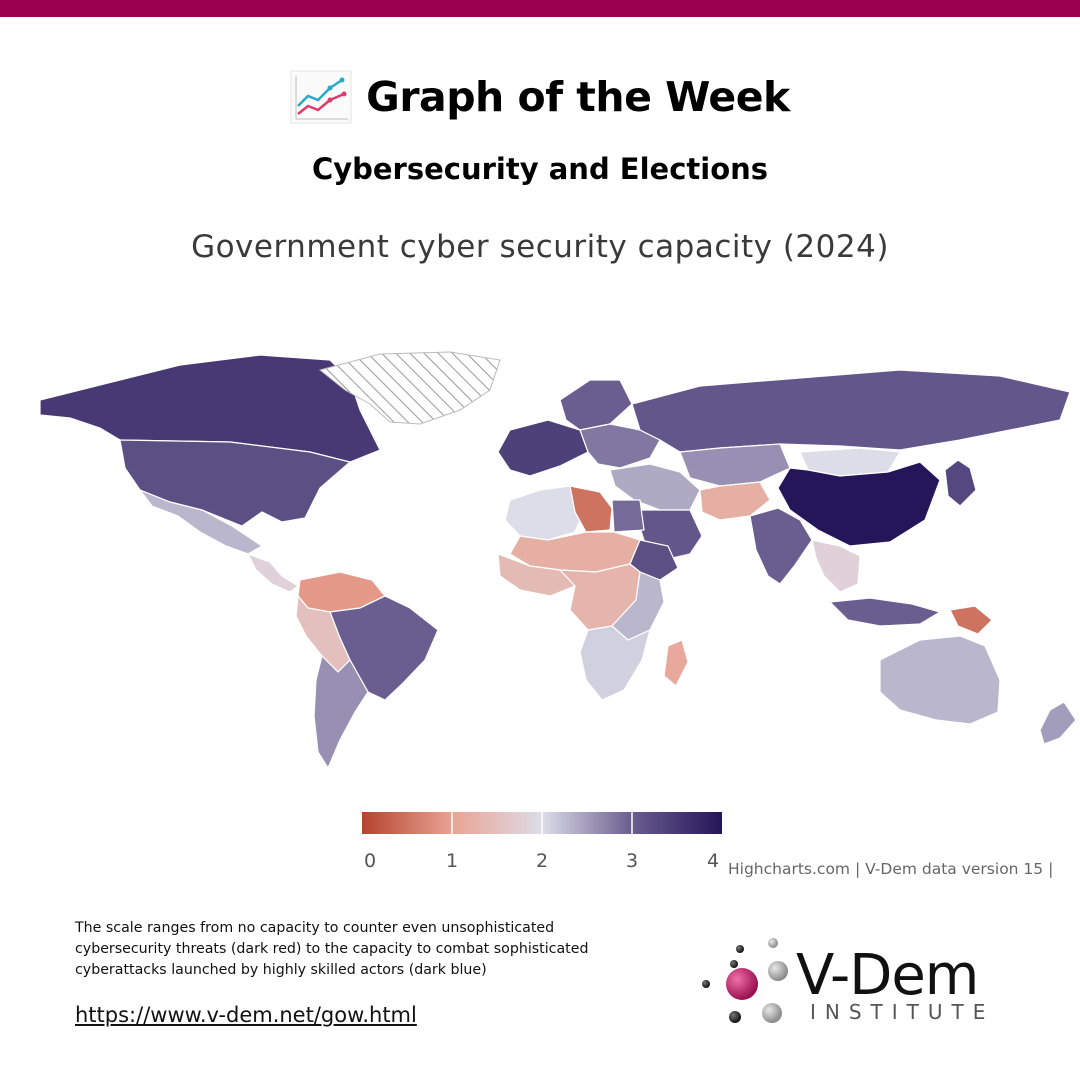 Image resolution: width=1080 pixels, height=1080 pixels. What do you see at coordinates (781, 546) in the screenshot?
I see `region-india` at bounding box center [781, 546].